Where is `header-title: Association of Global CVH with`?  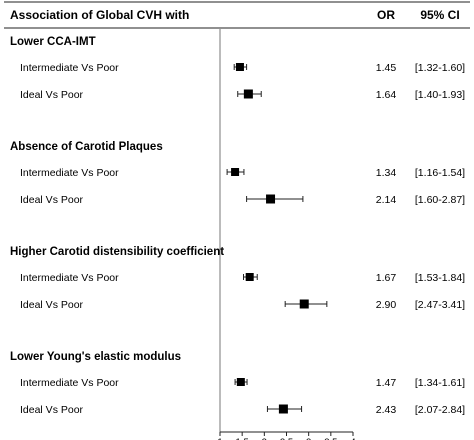 header-title: Association of Global CVH with is located at coordinates (99, 15).